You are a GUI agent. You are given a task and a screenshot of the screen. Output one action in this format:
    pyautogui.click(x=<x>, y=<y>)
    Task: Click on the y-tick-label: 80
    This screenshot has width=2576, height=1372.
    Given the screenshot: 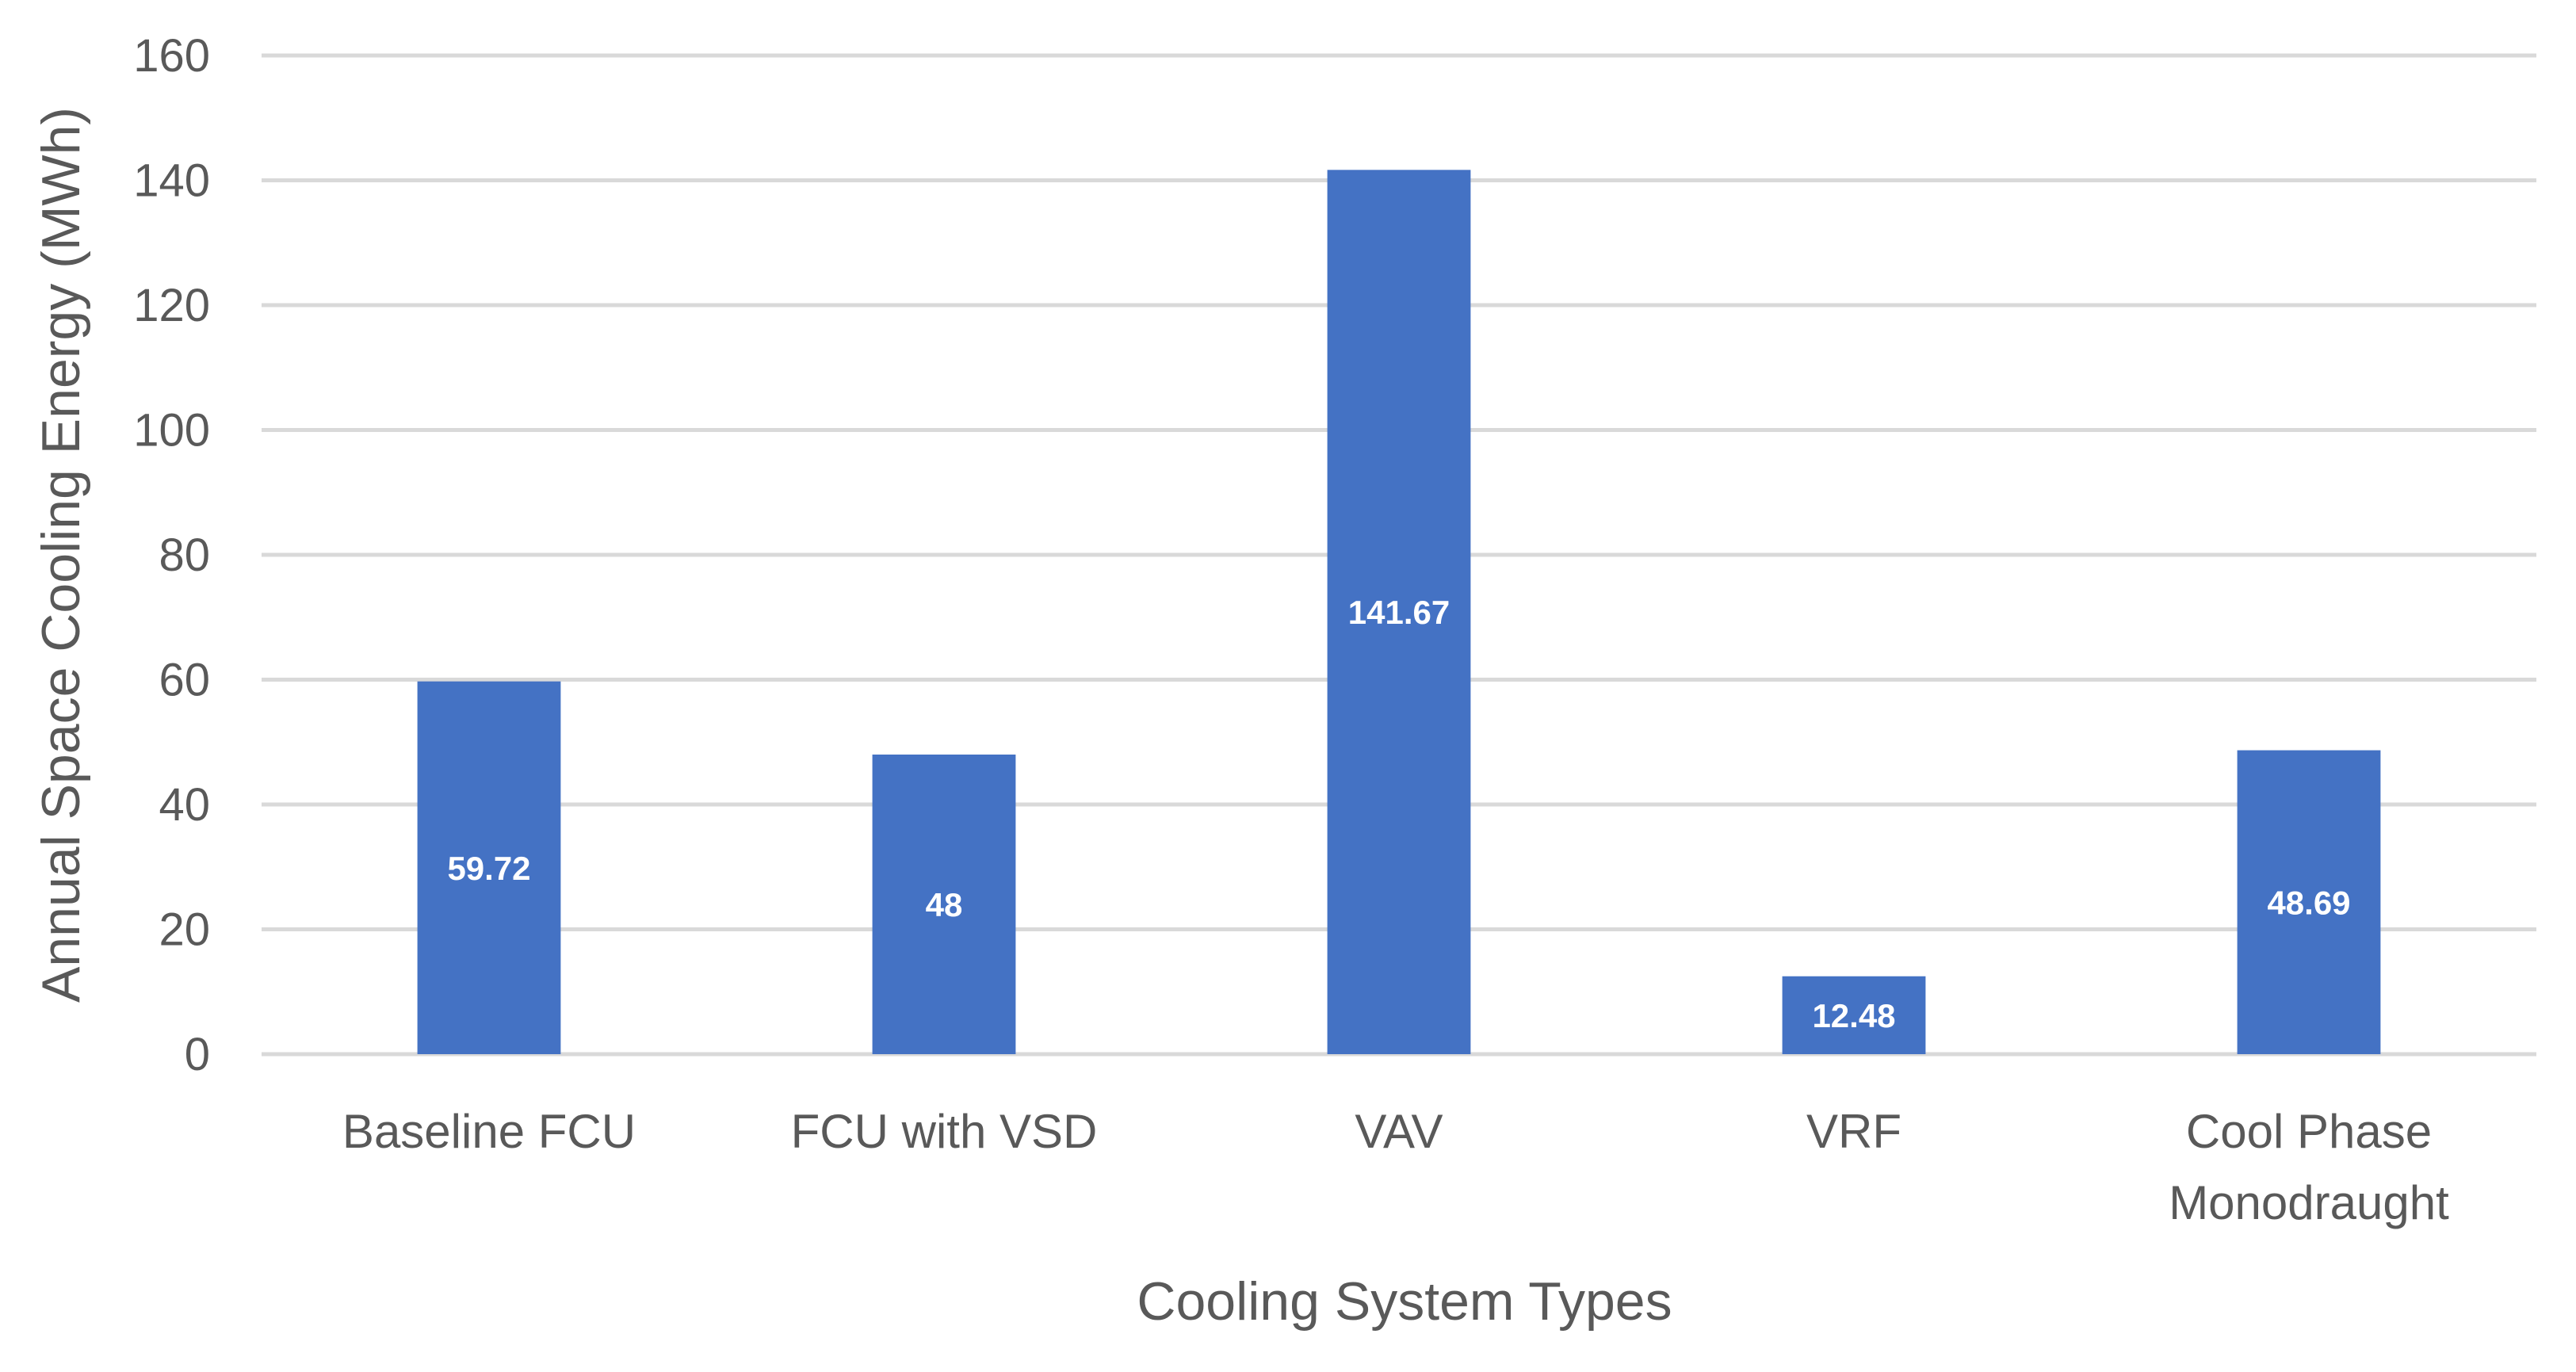 What is the action you would take?
    pyautogui.click(x=184, y=555)
    